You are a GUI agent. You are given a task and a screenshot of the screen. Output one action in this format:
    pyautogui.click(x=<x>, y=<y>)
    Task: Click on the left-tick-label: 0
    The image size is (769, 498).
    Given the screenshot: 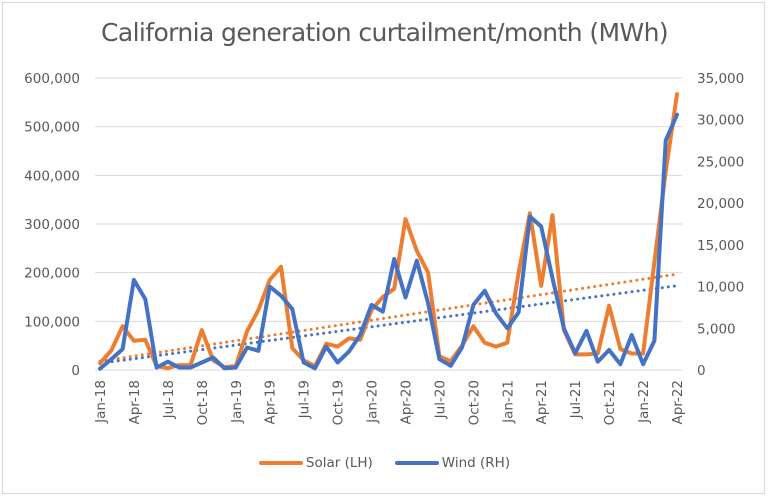 What is the action you would take?
    pyautogui.click(x=75, y=371)
    